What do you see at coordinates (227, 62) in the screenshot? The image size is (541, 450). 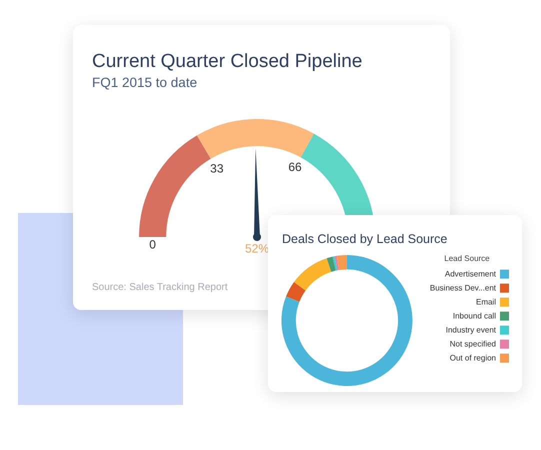 I see `chart-title: Current Quarter Closed Pipeline` at bounding box center [227, 62].